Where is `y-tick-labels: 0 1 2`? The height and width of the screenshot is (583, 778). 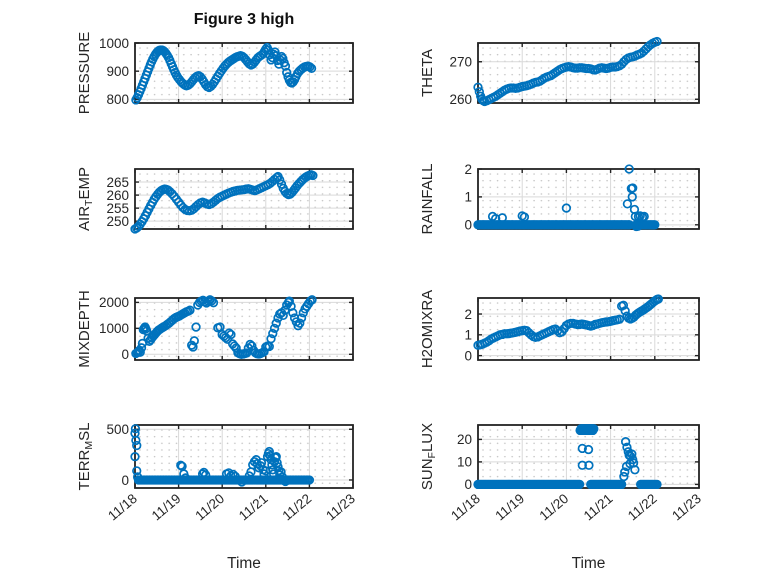
y-tick-labels: 0 1 2 is located at coordinates (468, 197).